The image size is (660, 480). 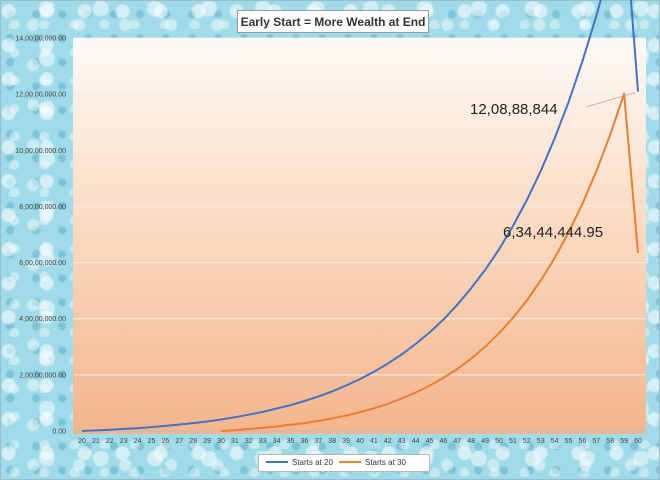 I want to click on x-tick-label: 48, so click(x=471, y=441).